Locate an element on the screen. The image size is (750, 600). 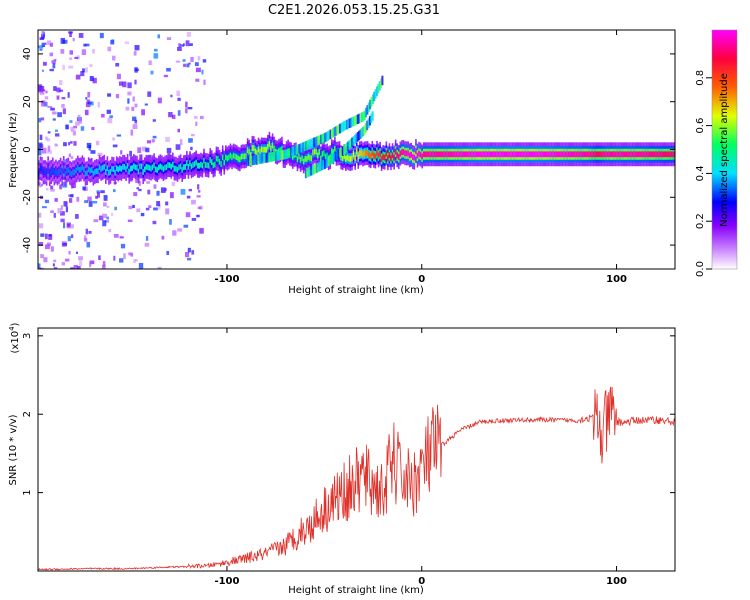
colorbar-tick-label: 0.4 is located at coordinates (700, 173).